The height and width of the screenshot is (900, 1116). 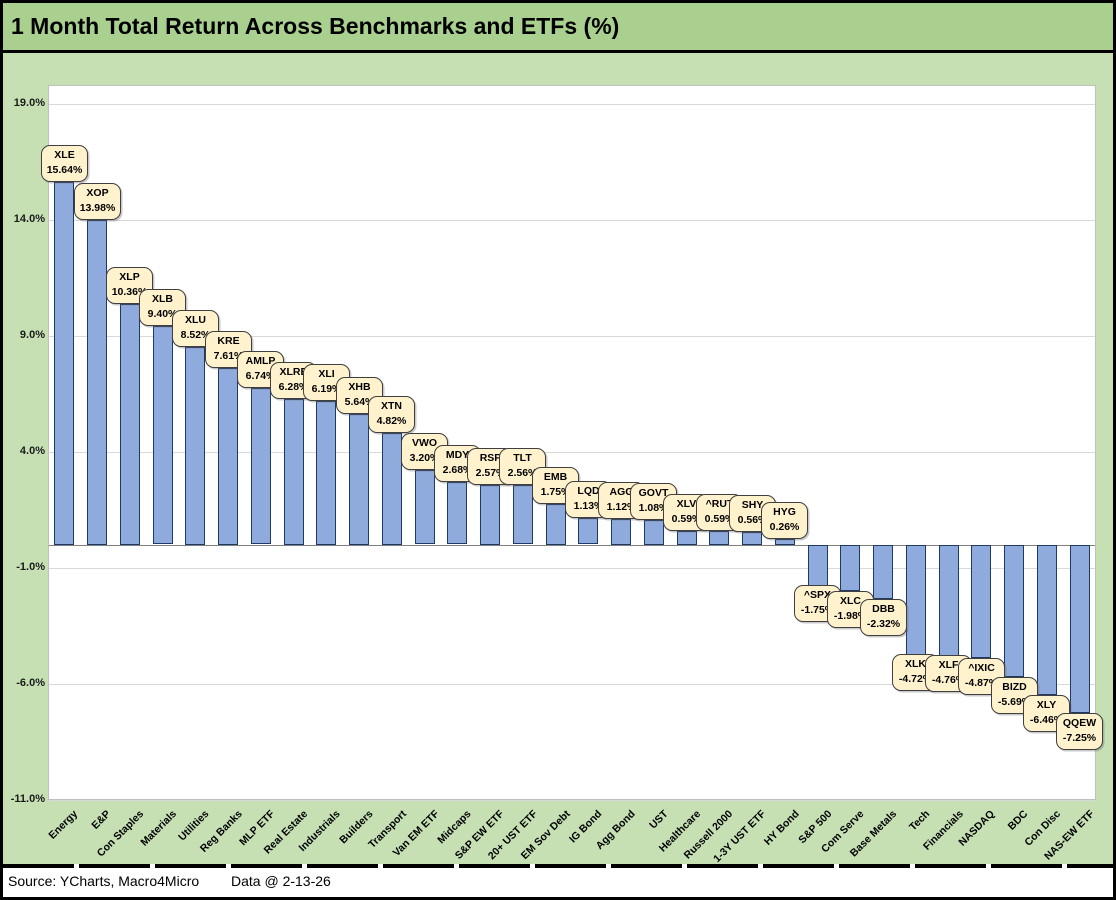 I want to click on y-axis-tick-label: -1.0%, so click(x=30, y=567).